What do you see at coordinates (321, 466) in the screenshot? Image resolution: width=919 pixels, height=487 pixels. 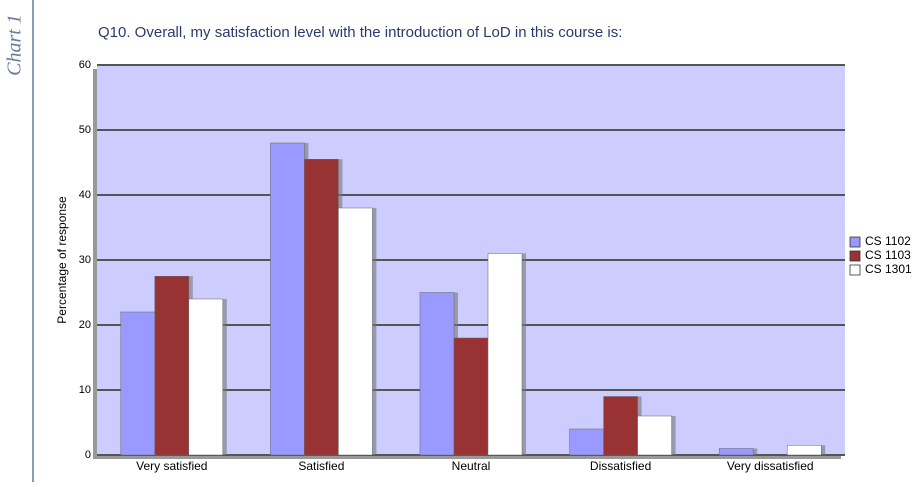 I see `x-tick-label: Satisfied` at bounding box center [321, 466].